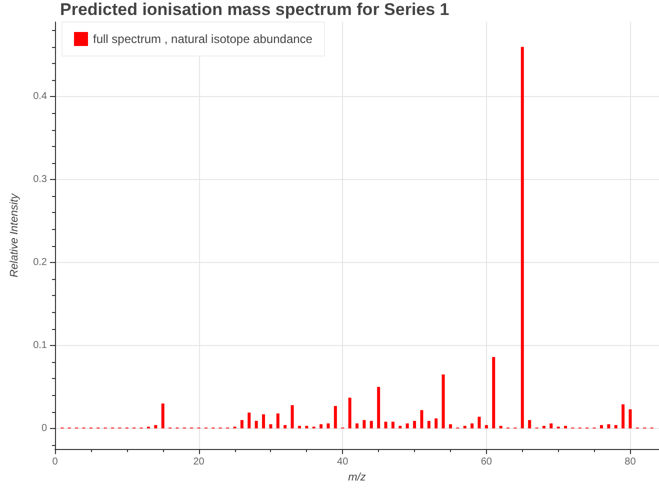 The width and height of the screenshot is (659, 488). I want to click on y-tick-label: 0.1, so click(40, 345).